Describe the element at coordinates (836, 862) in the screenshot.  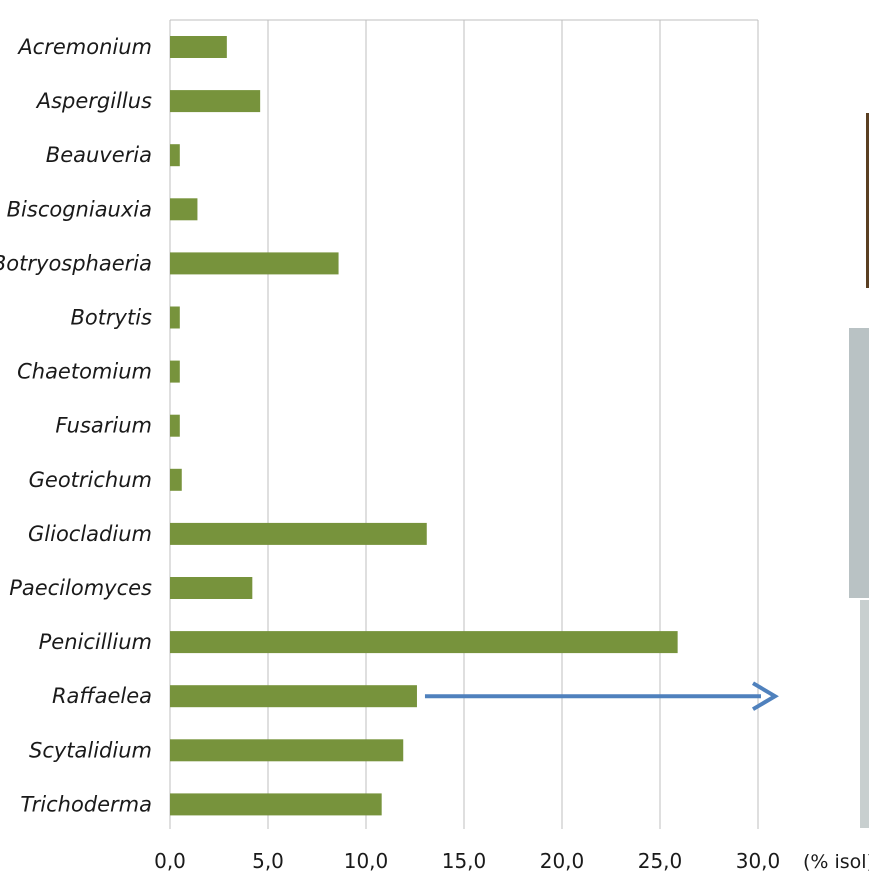
I see `x-axis-unit-label: (% isol)` at that location.